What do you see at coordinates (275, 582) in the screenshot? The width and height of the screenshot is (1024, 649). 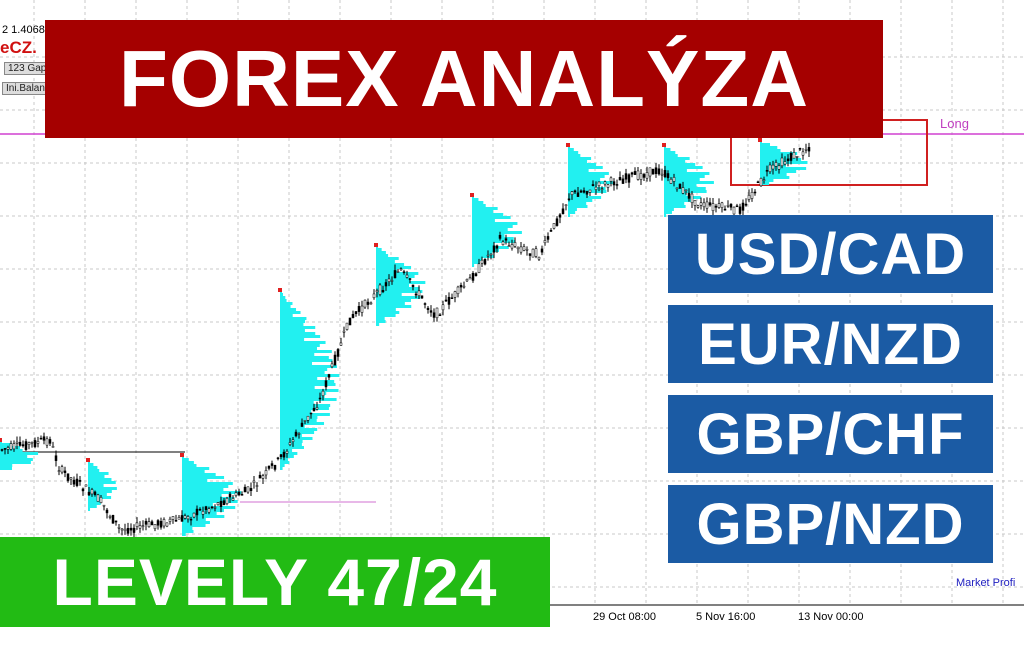 I see `footer-banner: LEVELY 47/24` at bounding box center [275, 582].